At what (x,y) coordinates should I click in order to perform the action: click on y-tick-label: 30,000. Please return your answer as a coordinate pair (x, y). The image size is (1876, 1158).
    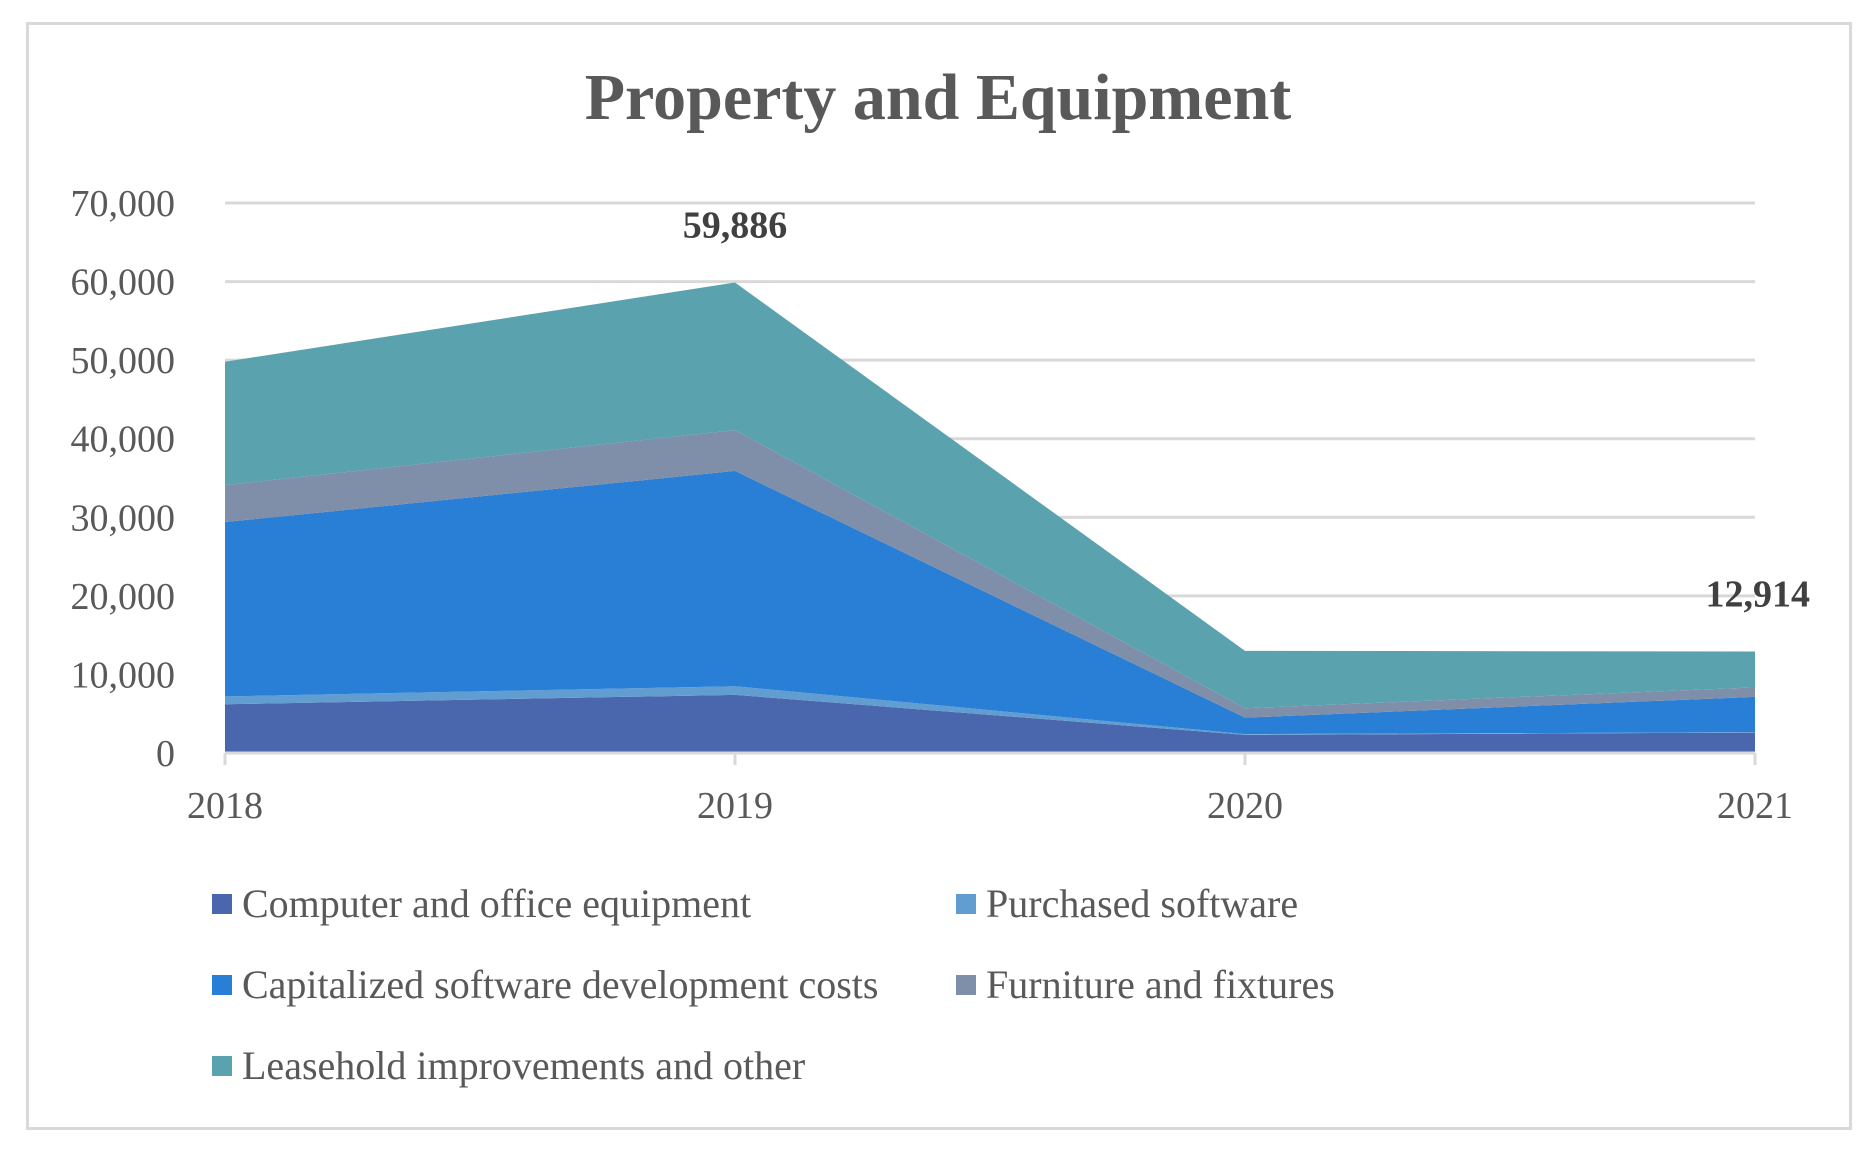
    Looking at the image, I should click on (123, 518).